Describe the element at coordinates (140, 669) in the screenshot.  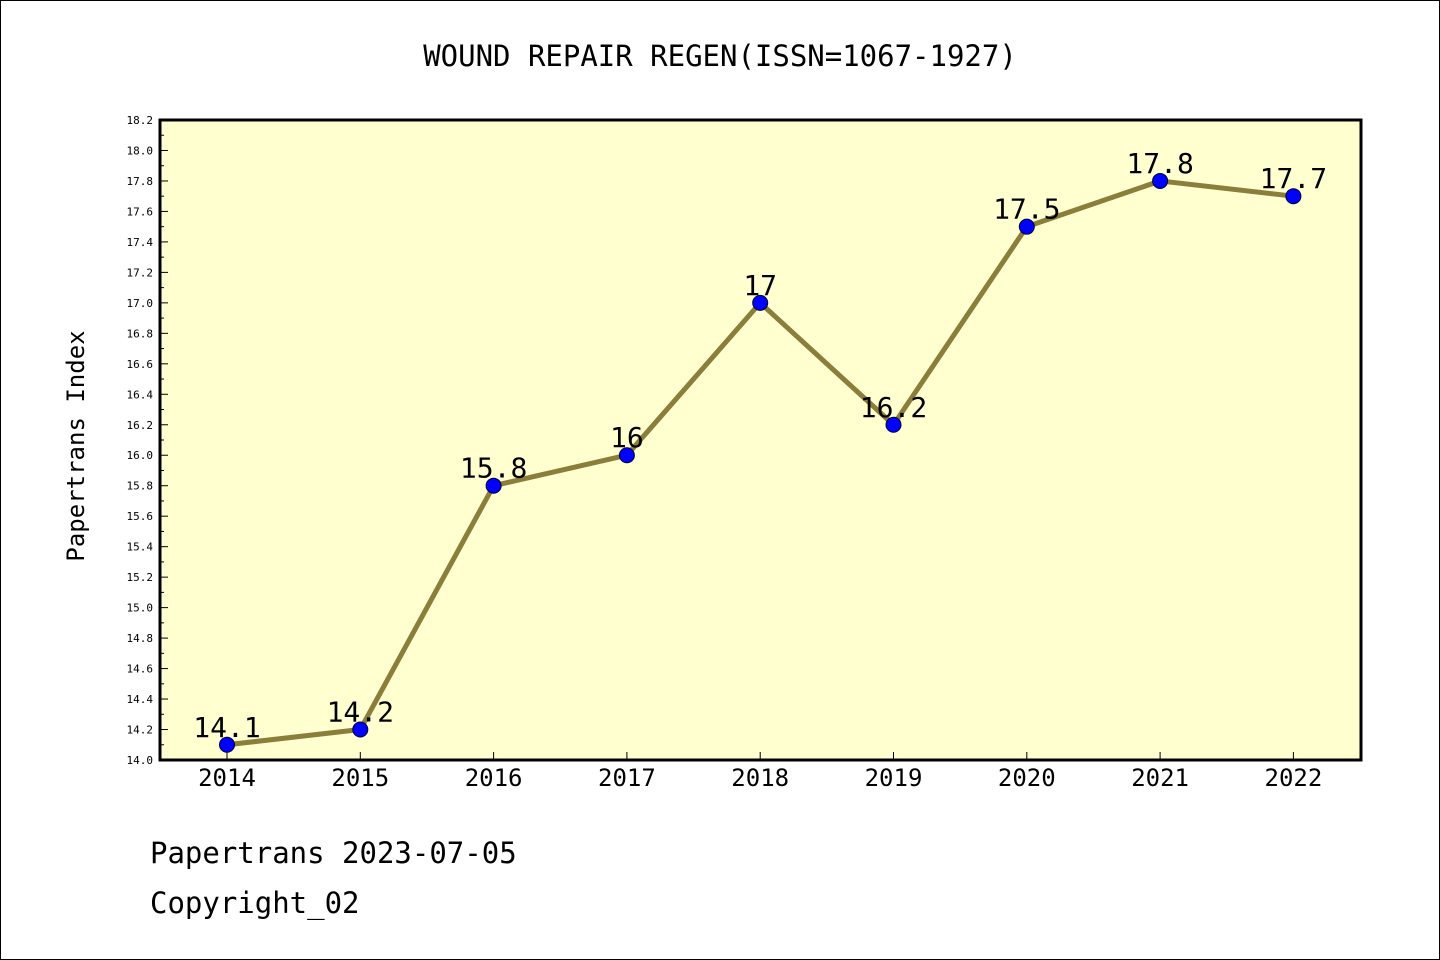
I see `y-tick-label: 14.6` at that location.